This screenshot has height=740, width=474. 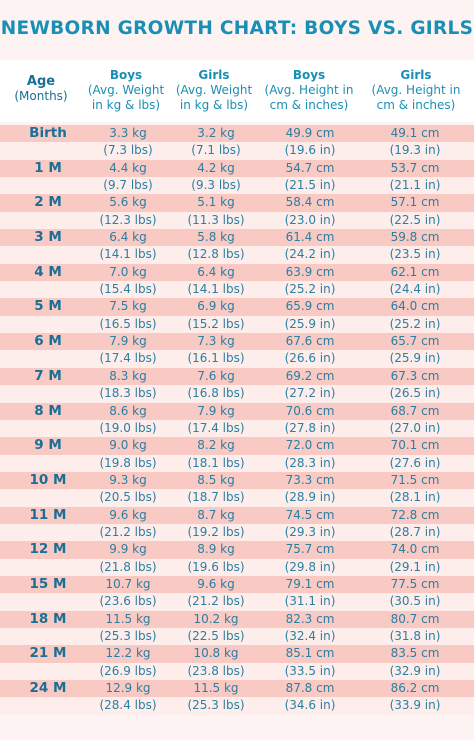 What do you see at coordinates (128, 133) in the screenshot?
I see `boys-weight-kg: 3.3 kg` at bounding box center [128, 133].